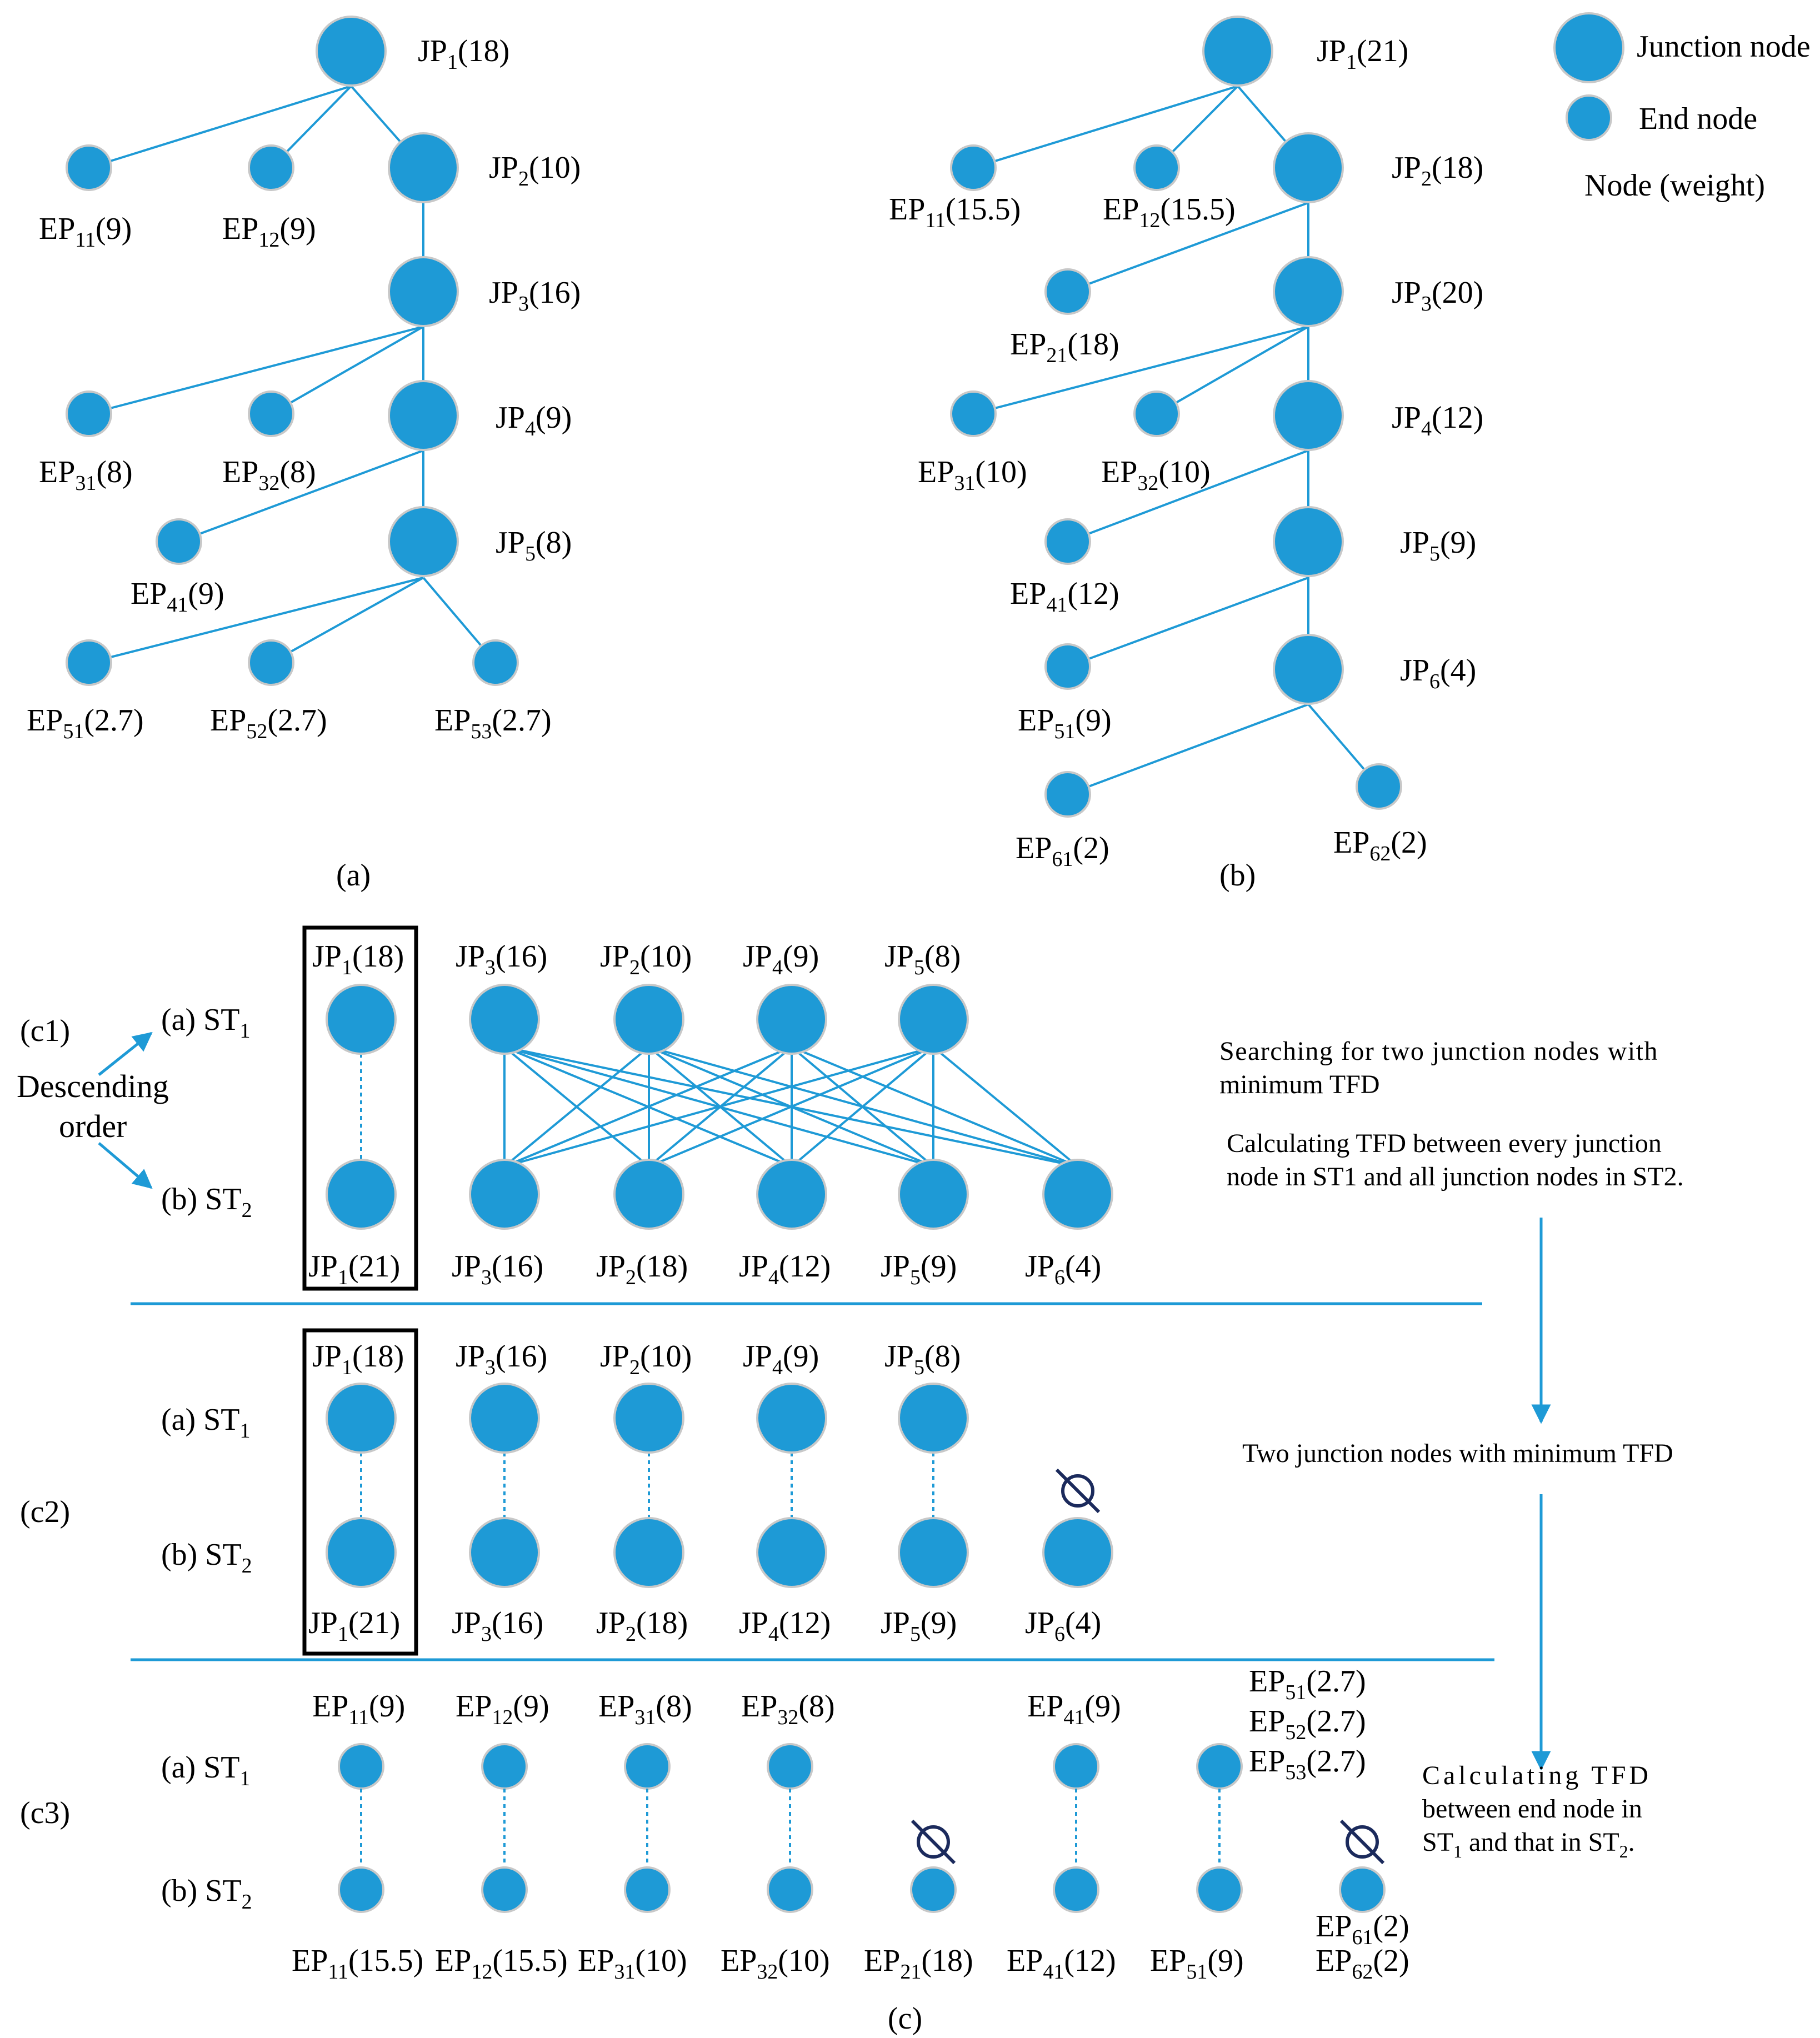 The width and height of the screenshot is (1820, 2038). What do you see at coordinates (534, 545) in the screenshot?
I see `label-JP5: JP5(8)` at bounding box center [534, 545].